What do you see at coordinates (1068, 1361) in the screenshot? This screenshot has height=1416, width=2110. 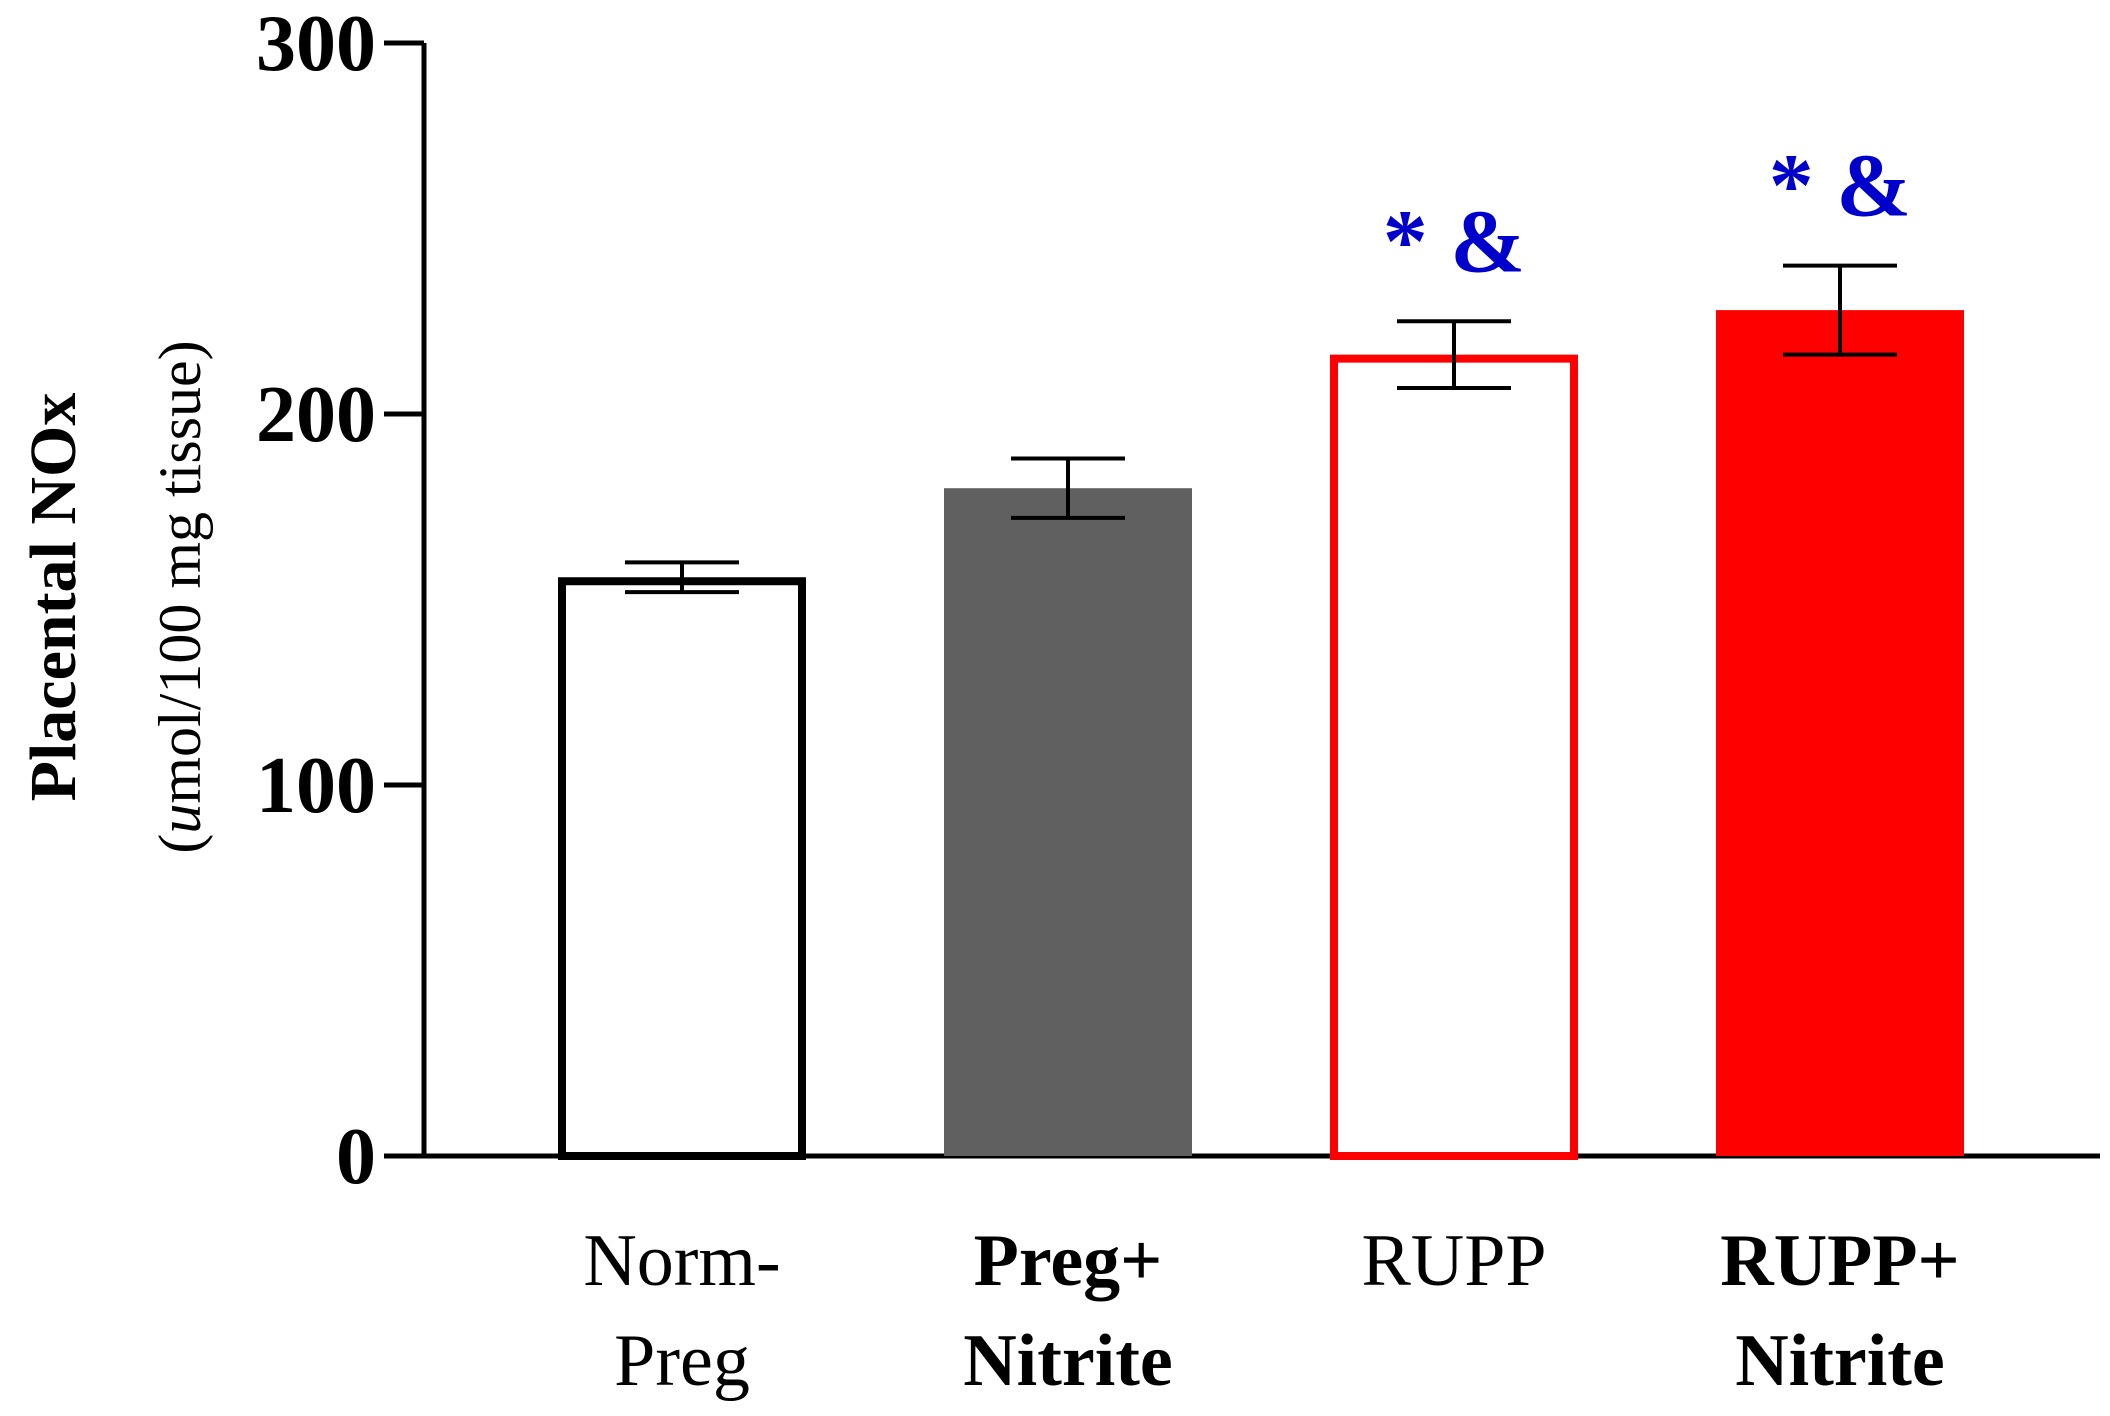 I see `x-tick-label-2-line-2: Nitrite` at bounding box center [1068, 1361].